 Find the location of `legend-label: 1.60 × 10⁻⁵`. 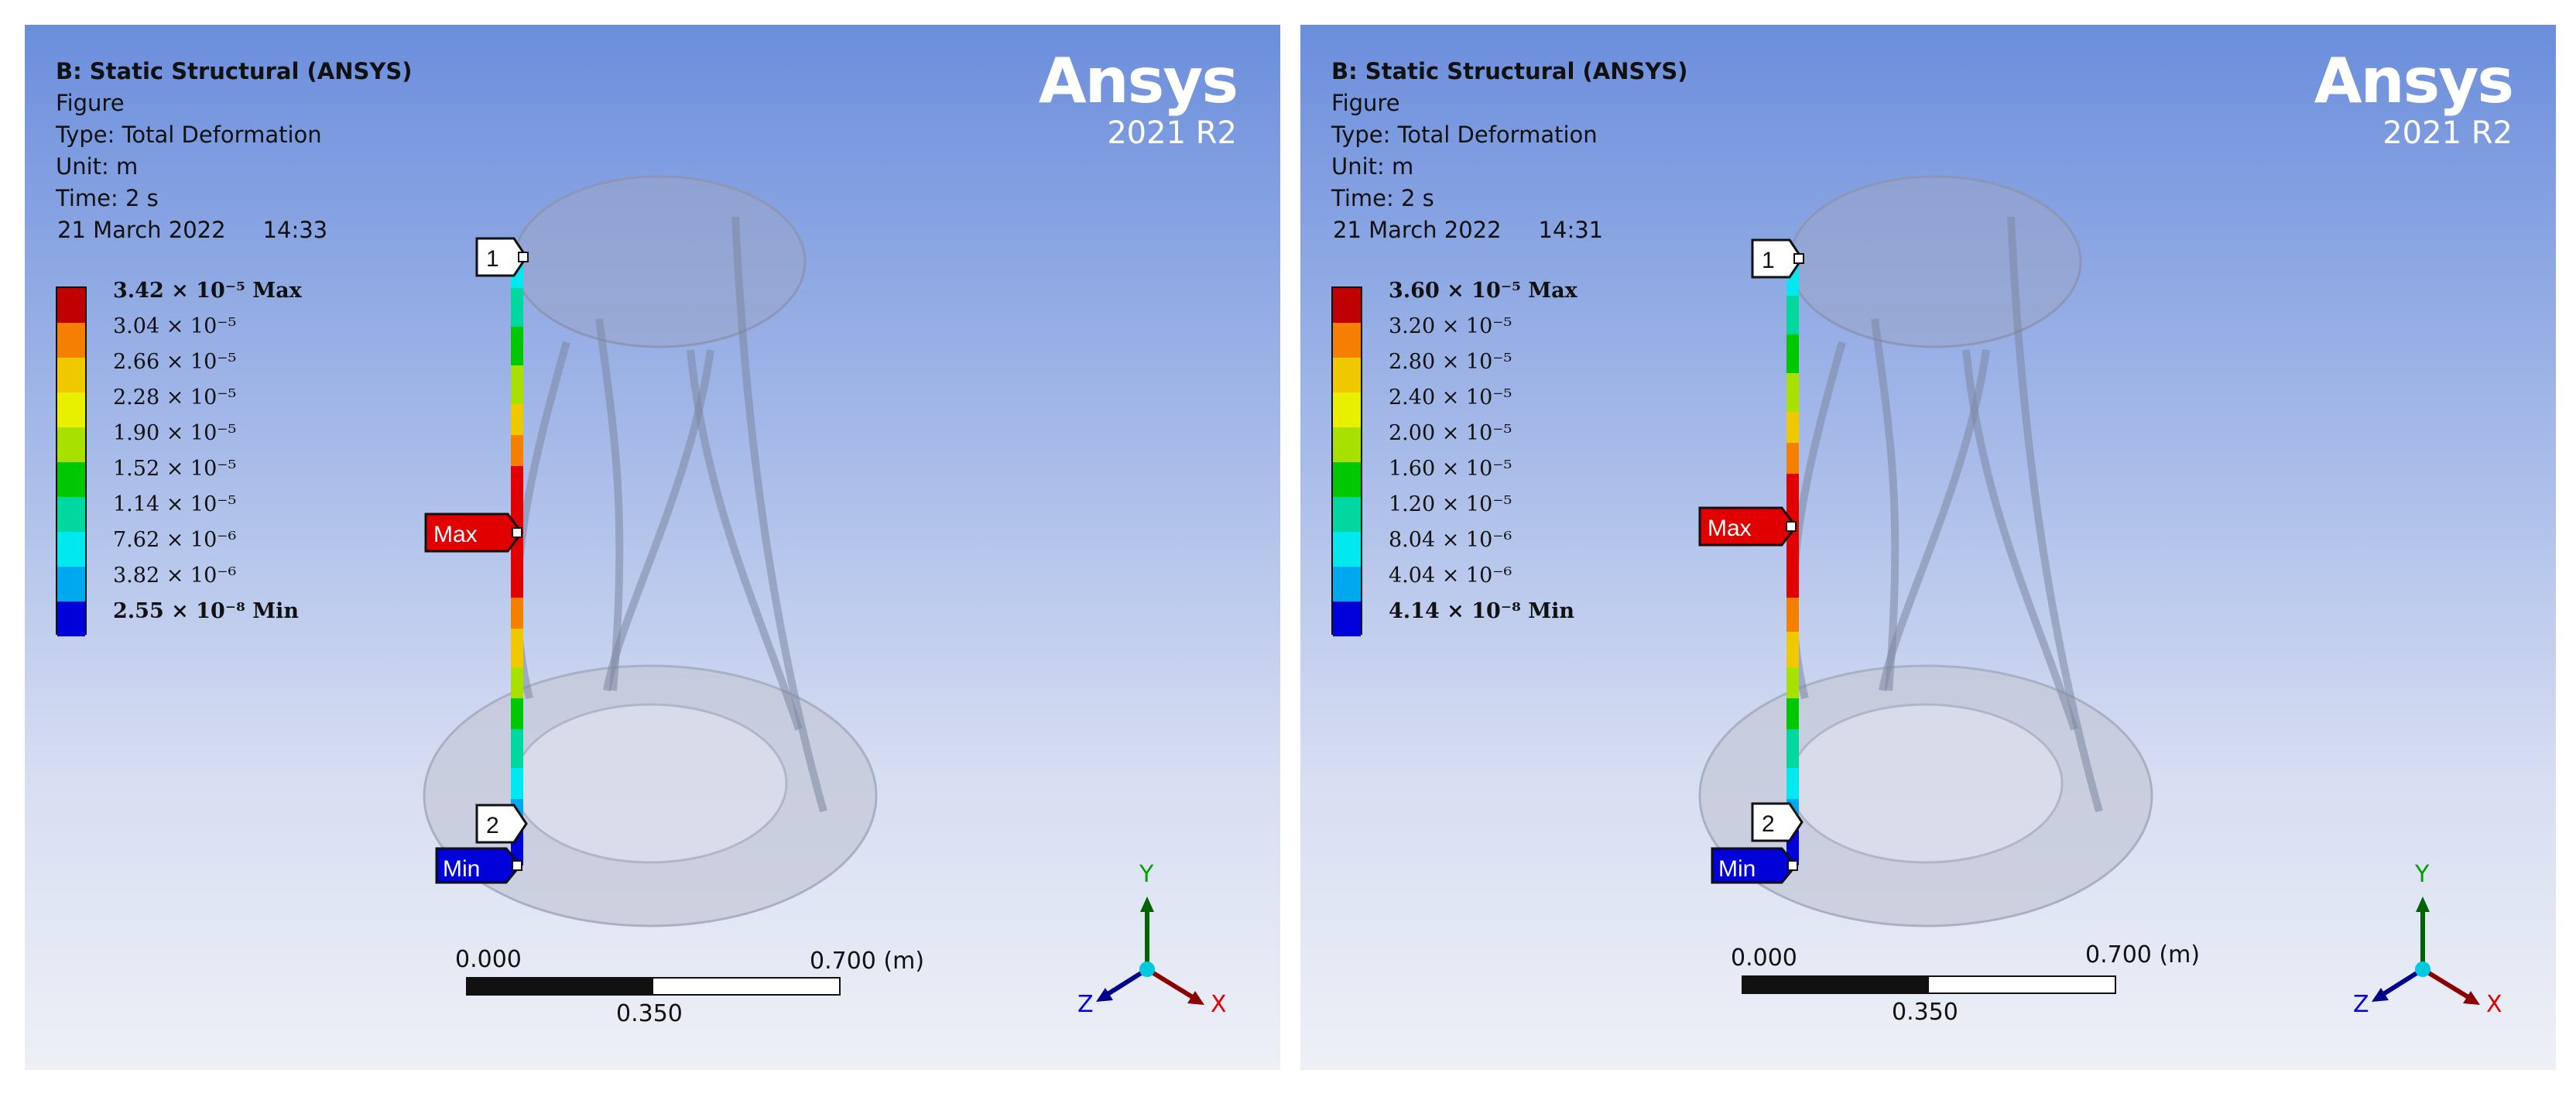

legend-label: 1.60 × 10⁻⁵ is located at coordinates (1450, 469).